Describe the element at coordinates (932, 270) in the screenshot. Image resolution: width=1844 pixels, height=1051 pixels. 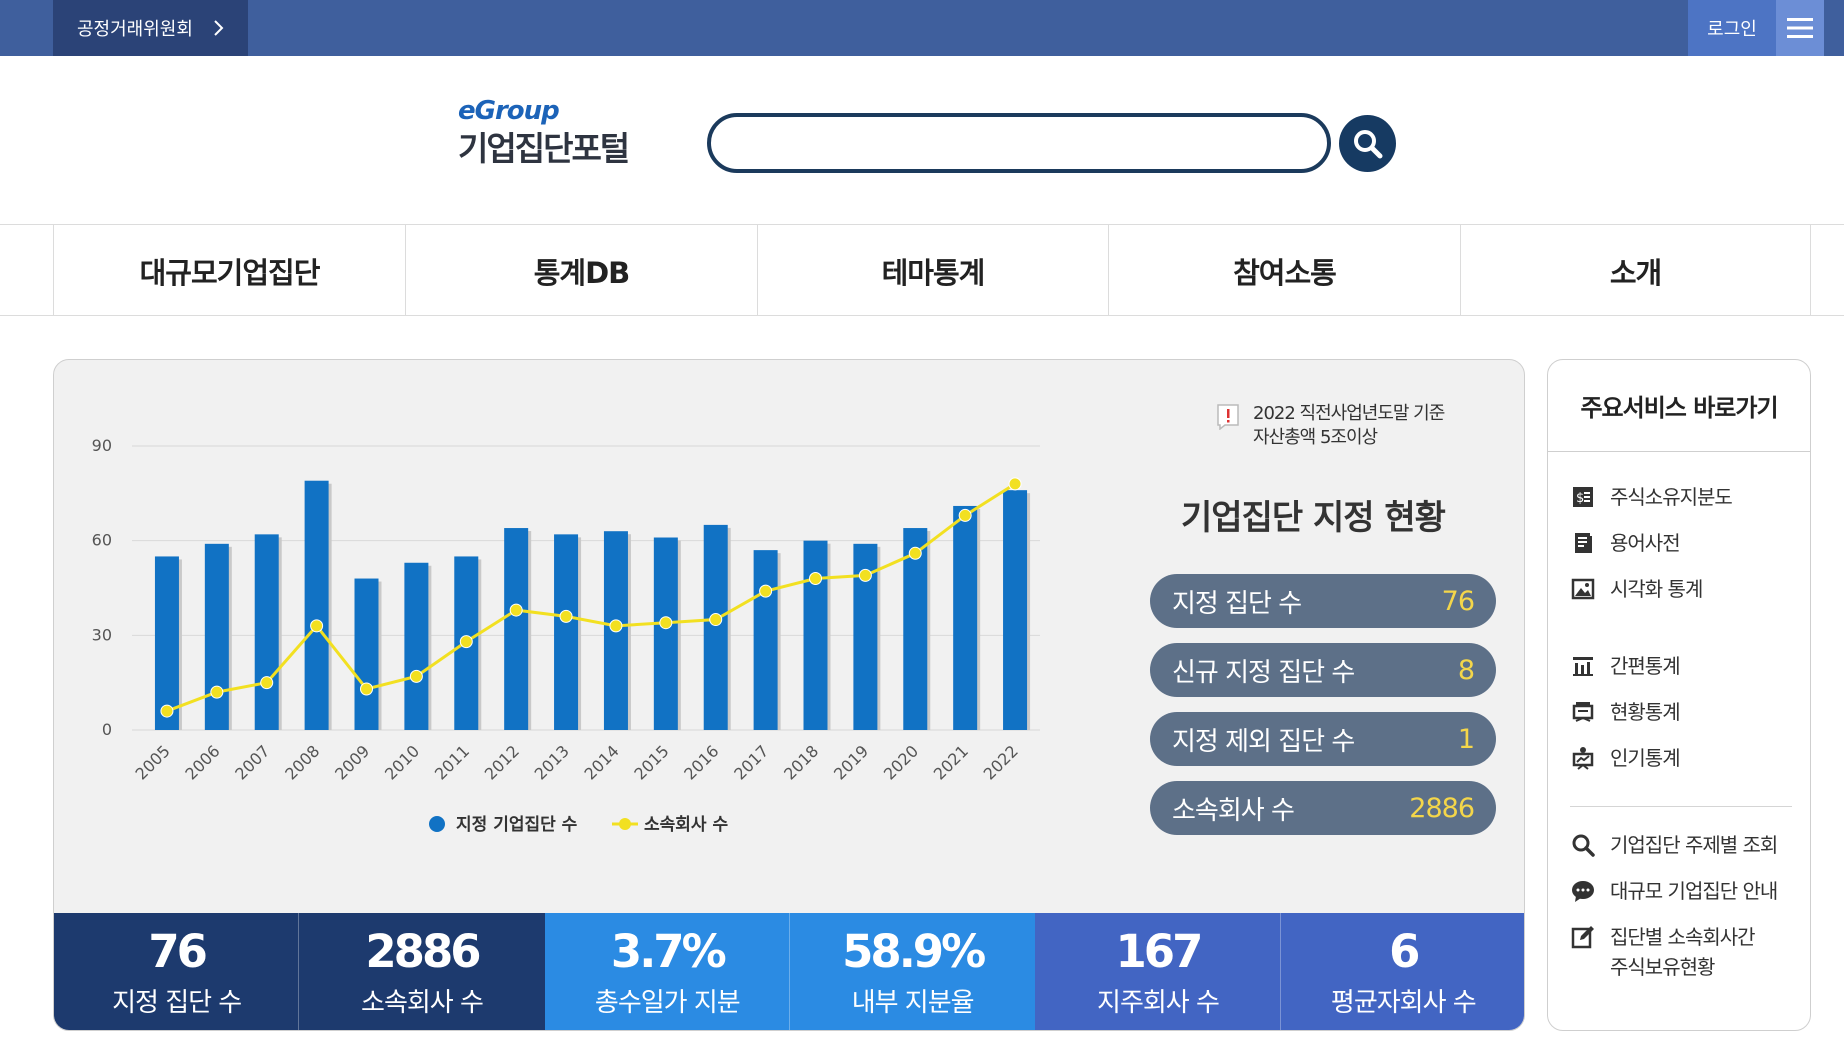
I see `nav-item-theme-stats: 테마통계` at that location.